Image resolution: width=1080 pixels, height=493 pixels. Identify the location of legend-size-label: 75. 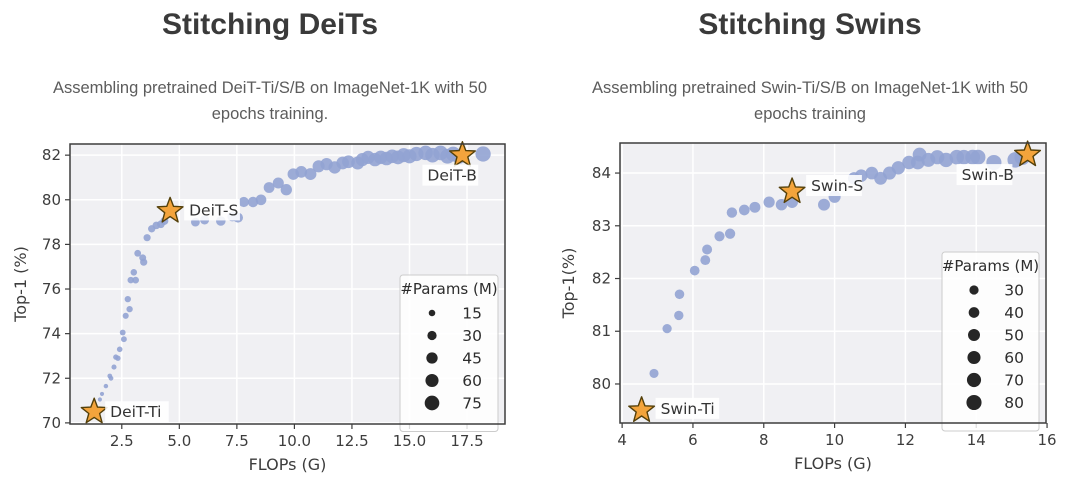
(472, 404).